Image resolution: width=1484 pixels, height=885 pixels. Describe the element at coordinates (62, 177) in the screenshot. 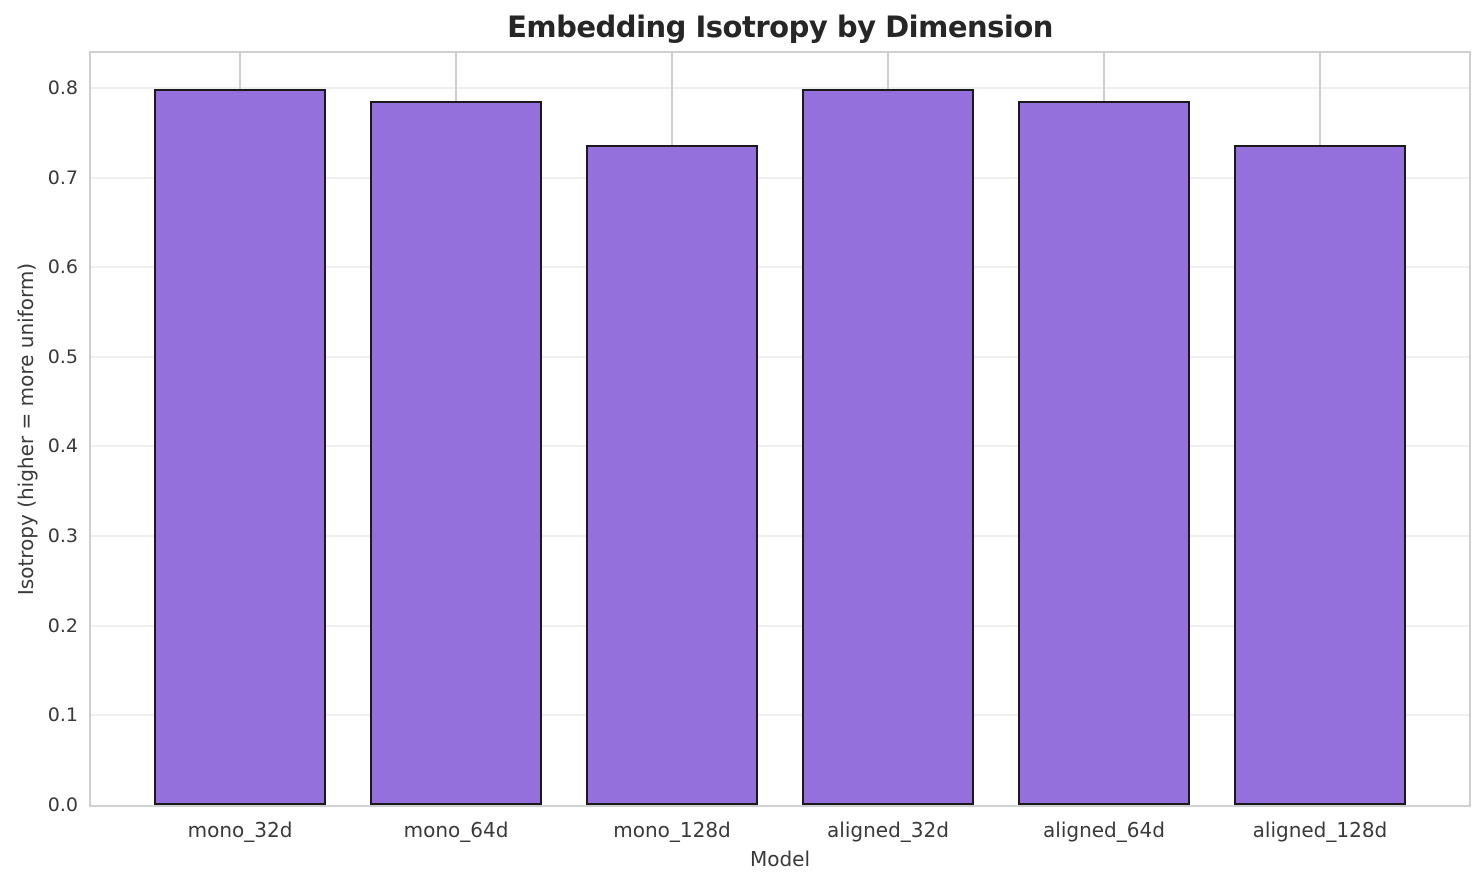

I see `y-tick-label: 0.7` at that location.